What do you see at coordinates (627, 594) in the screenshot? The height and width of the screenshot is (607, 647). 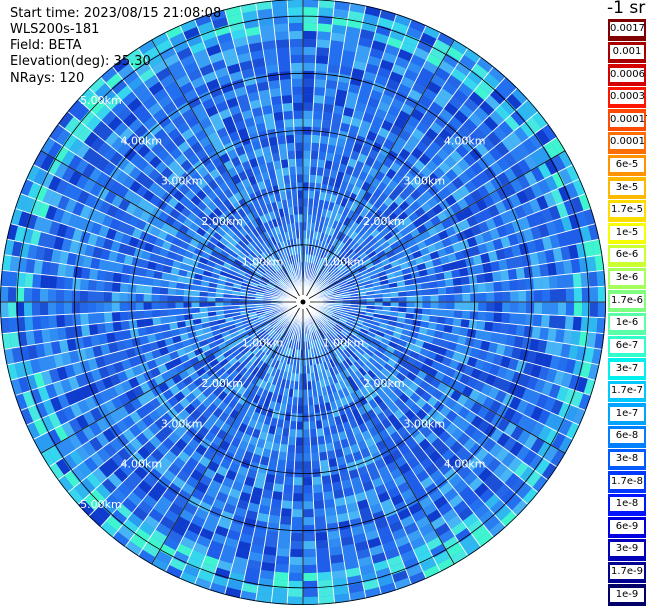 I see `colorbar-level-label: 1e-9` at bounding box center [627, 594].